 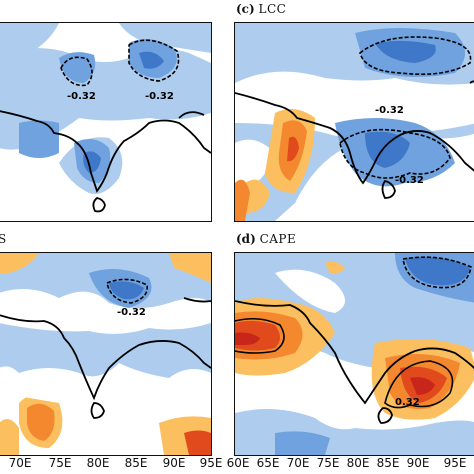 I want to click on panel-d-name: CAPE, so click(x=278, y=239).